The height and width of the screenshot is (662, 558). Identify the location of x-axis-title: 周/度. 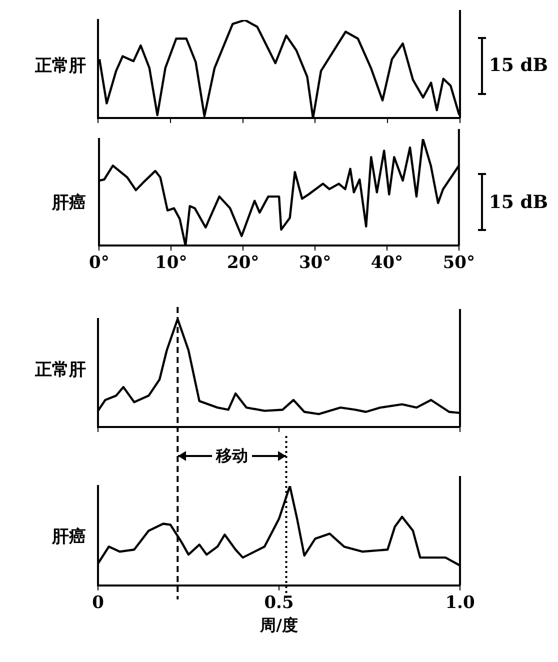
(278, 625).